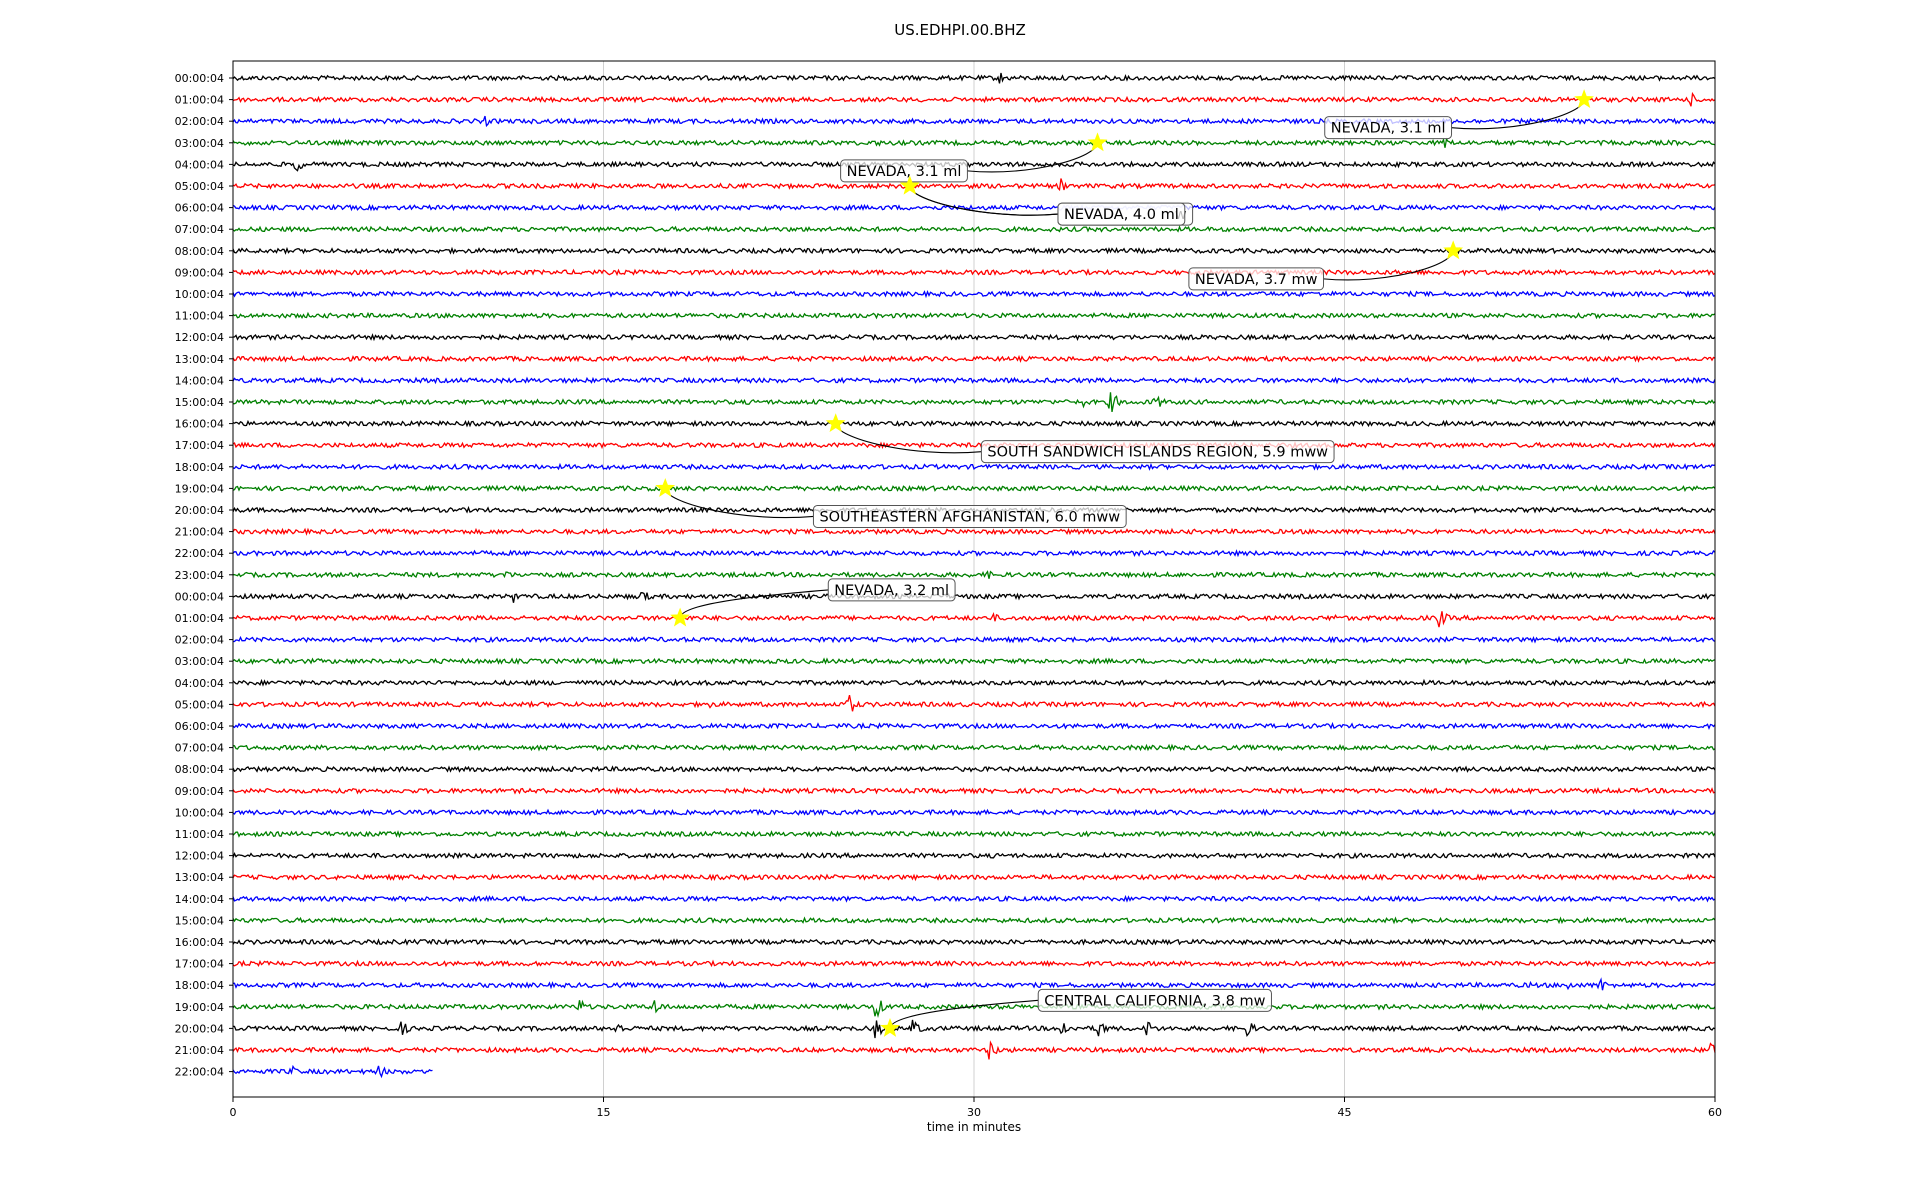  I want to click on event-label: NEVADA, 3.7 mw, so click(1256, 280).